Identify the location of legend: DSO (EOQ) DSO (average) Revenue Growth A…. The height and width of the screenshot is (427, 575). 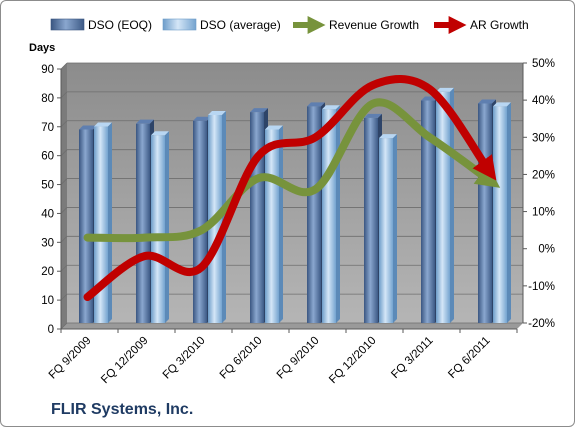
(289, 25).